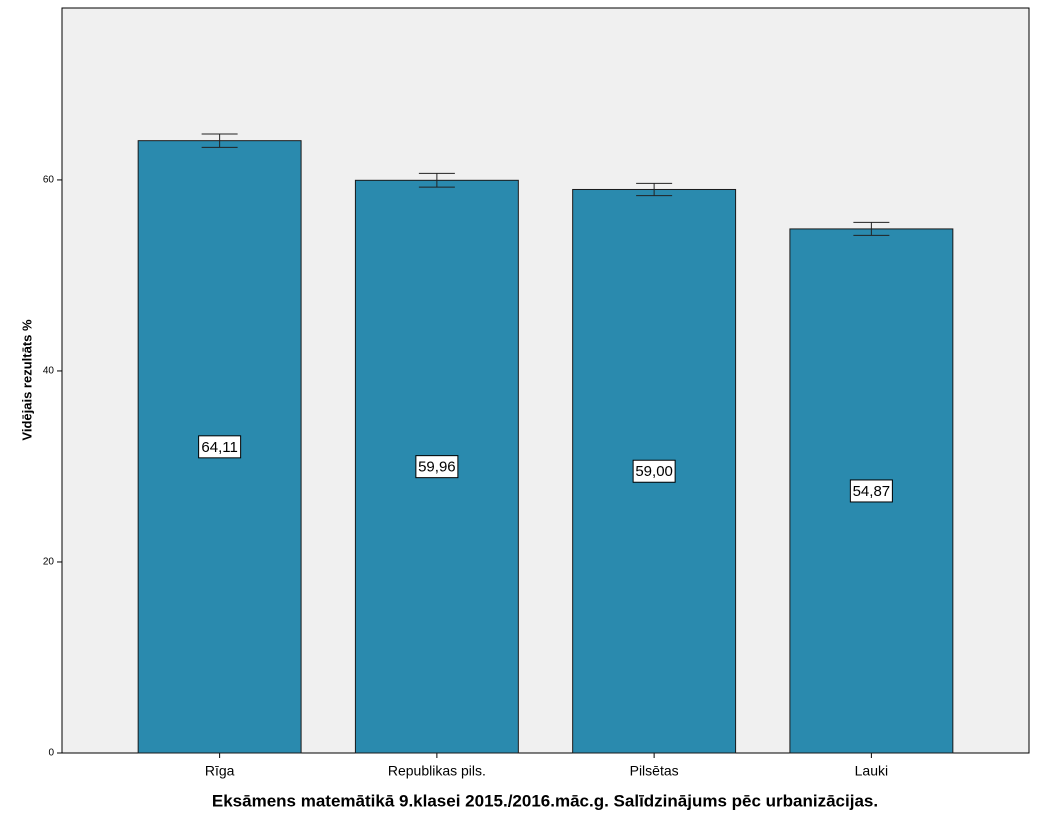 This screenshot has width=1038, height=828. I want to click on y-tick-label: 60, so click(49, 180).